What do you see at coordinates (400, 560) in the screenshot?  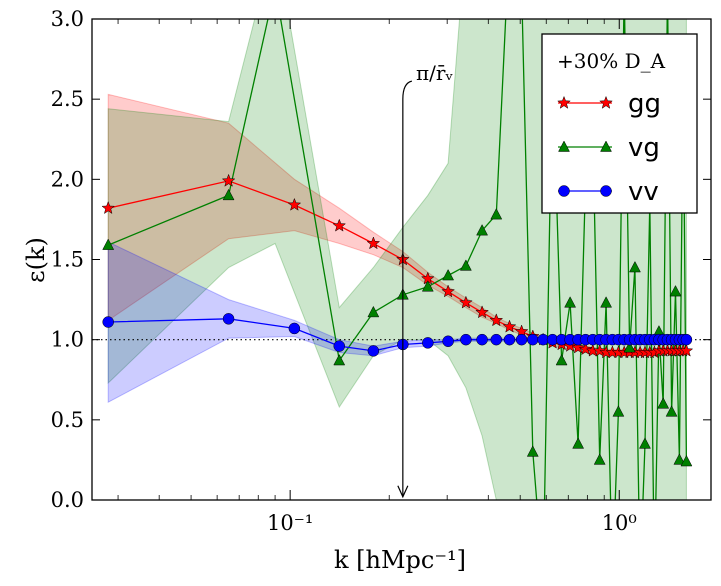 I see `x-axis-label: k [hMpc⁻¹]` at bounding box center [400, 560].